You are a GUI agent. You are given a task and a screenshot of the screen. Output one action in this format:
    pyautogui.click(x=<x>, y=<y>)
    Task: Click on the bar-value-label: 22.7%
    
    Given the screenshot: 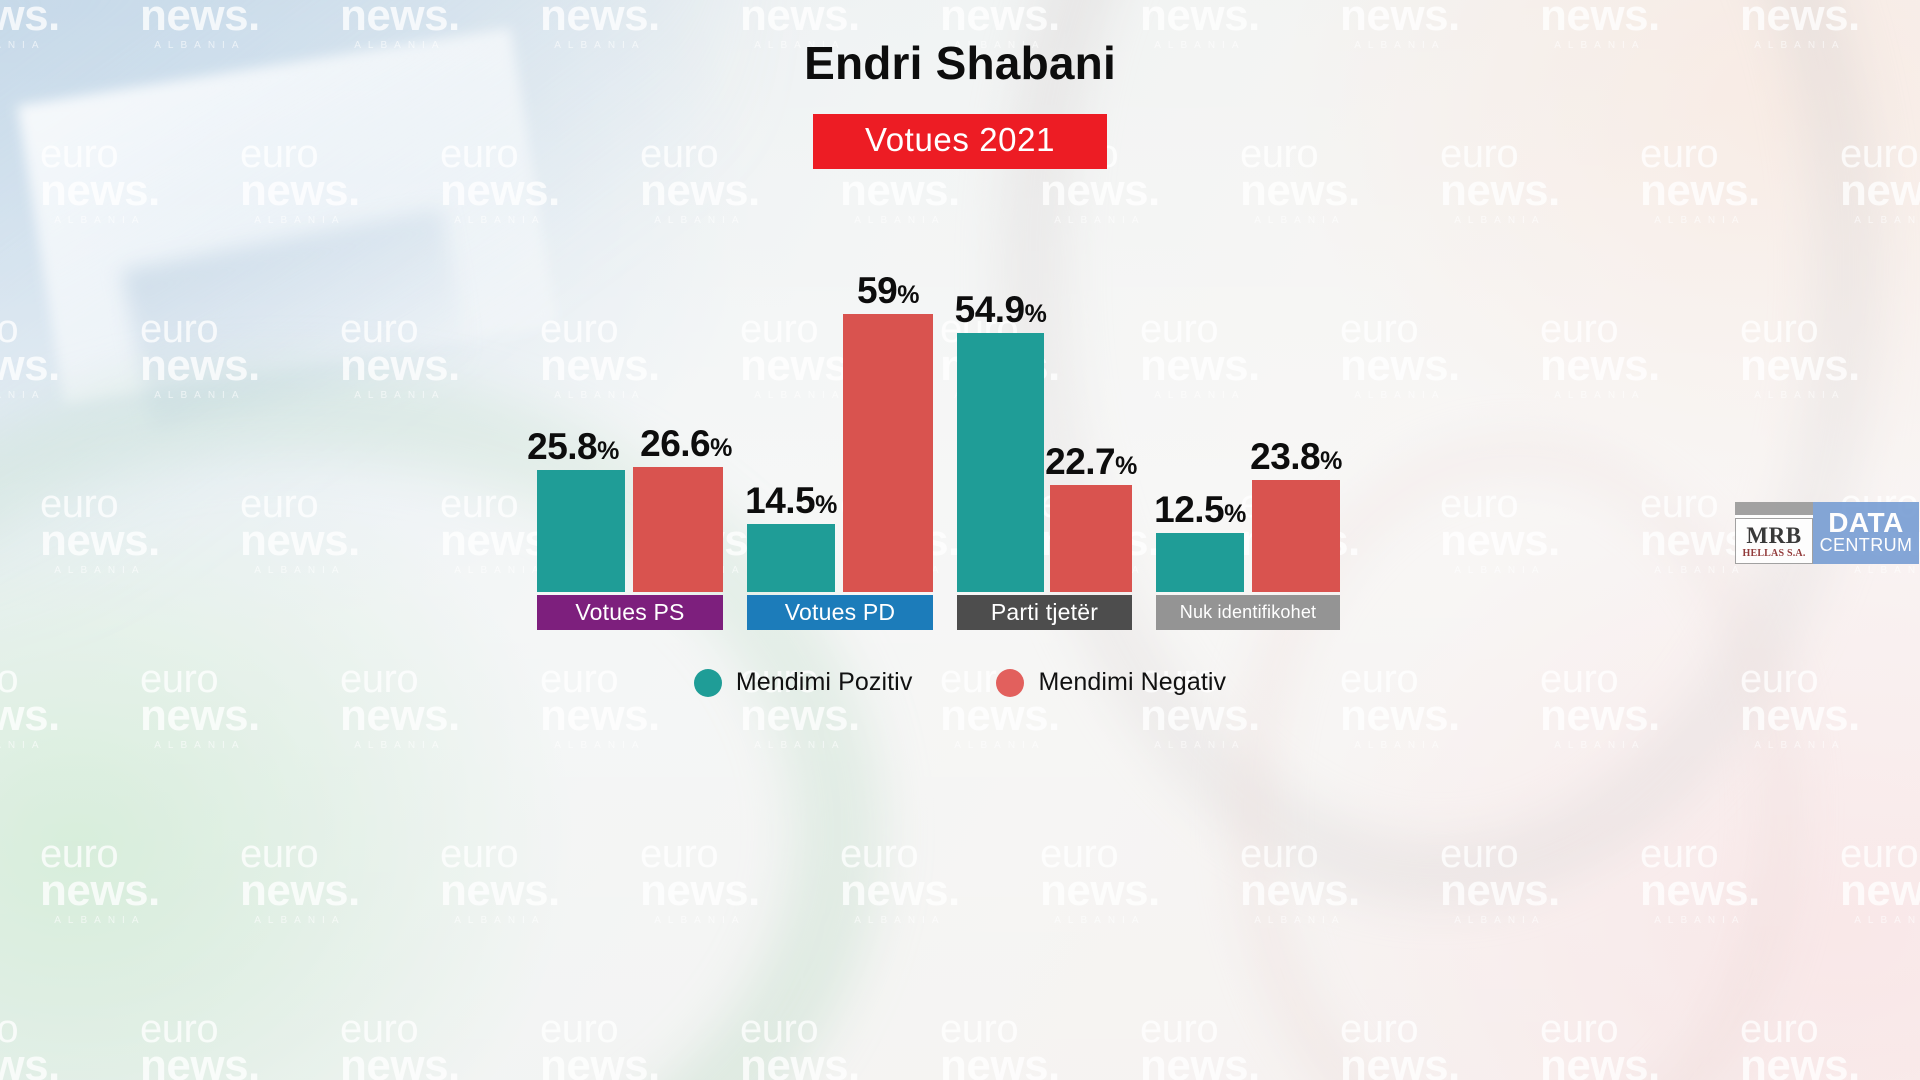 What is the action you would take?
    pyautogui.click(x=1091, y=461)
    